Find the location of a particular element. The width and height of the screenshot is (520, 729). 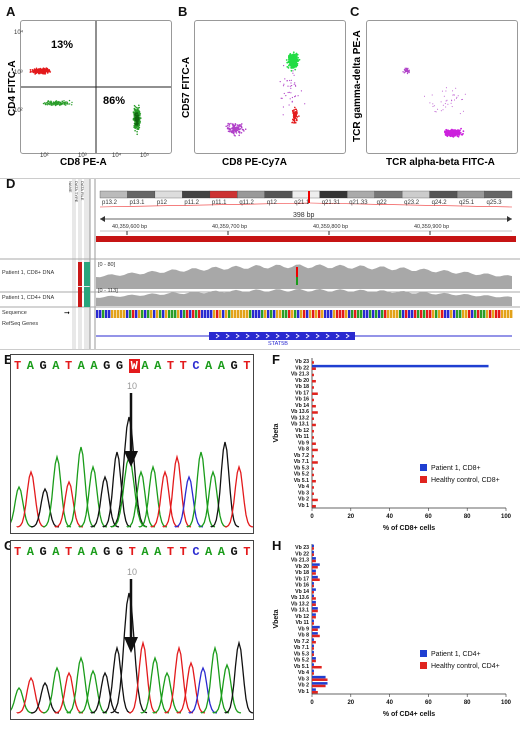

sequence-arrow-icon: ➞ is located at coordinates (67, 313).